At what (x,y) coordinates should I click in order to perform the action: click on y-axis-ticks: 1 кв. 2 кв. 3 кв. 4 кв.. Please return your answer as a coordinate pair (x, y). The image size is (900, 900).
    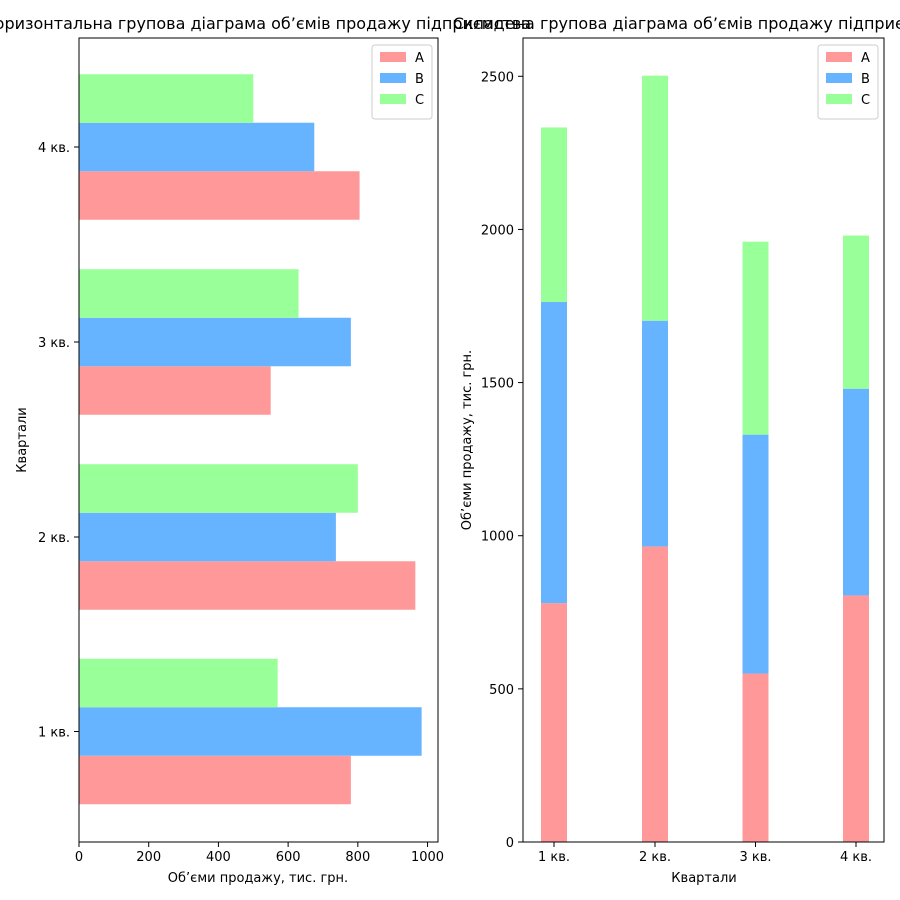
    Looking at the image, I should click on (58, 441).